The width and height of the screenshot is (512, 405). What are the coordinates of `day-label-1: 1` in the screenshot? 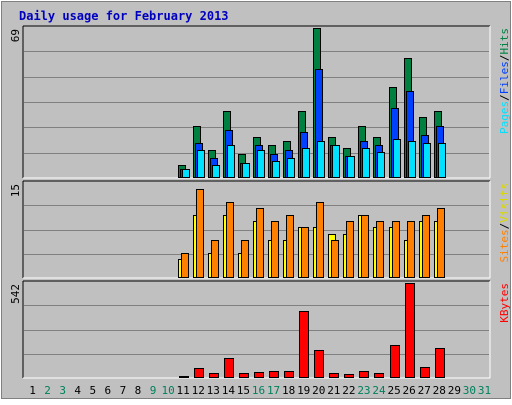 It's located at (32, 390).